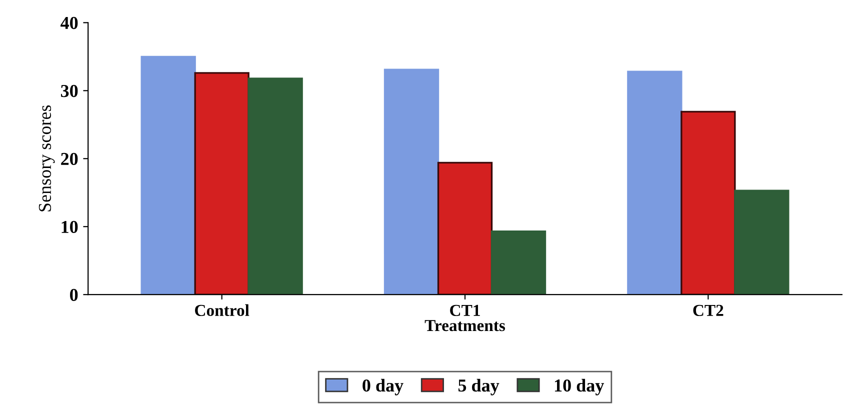 The height and width of the screenshot is (412, 847). Describe the element at coordinates (479, 387) in the screenshot. I see `legend-label: 5 day` at that location.